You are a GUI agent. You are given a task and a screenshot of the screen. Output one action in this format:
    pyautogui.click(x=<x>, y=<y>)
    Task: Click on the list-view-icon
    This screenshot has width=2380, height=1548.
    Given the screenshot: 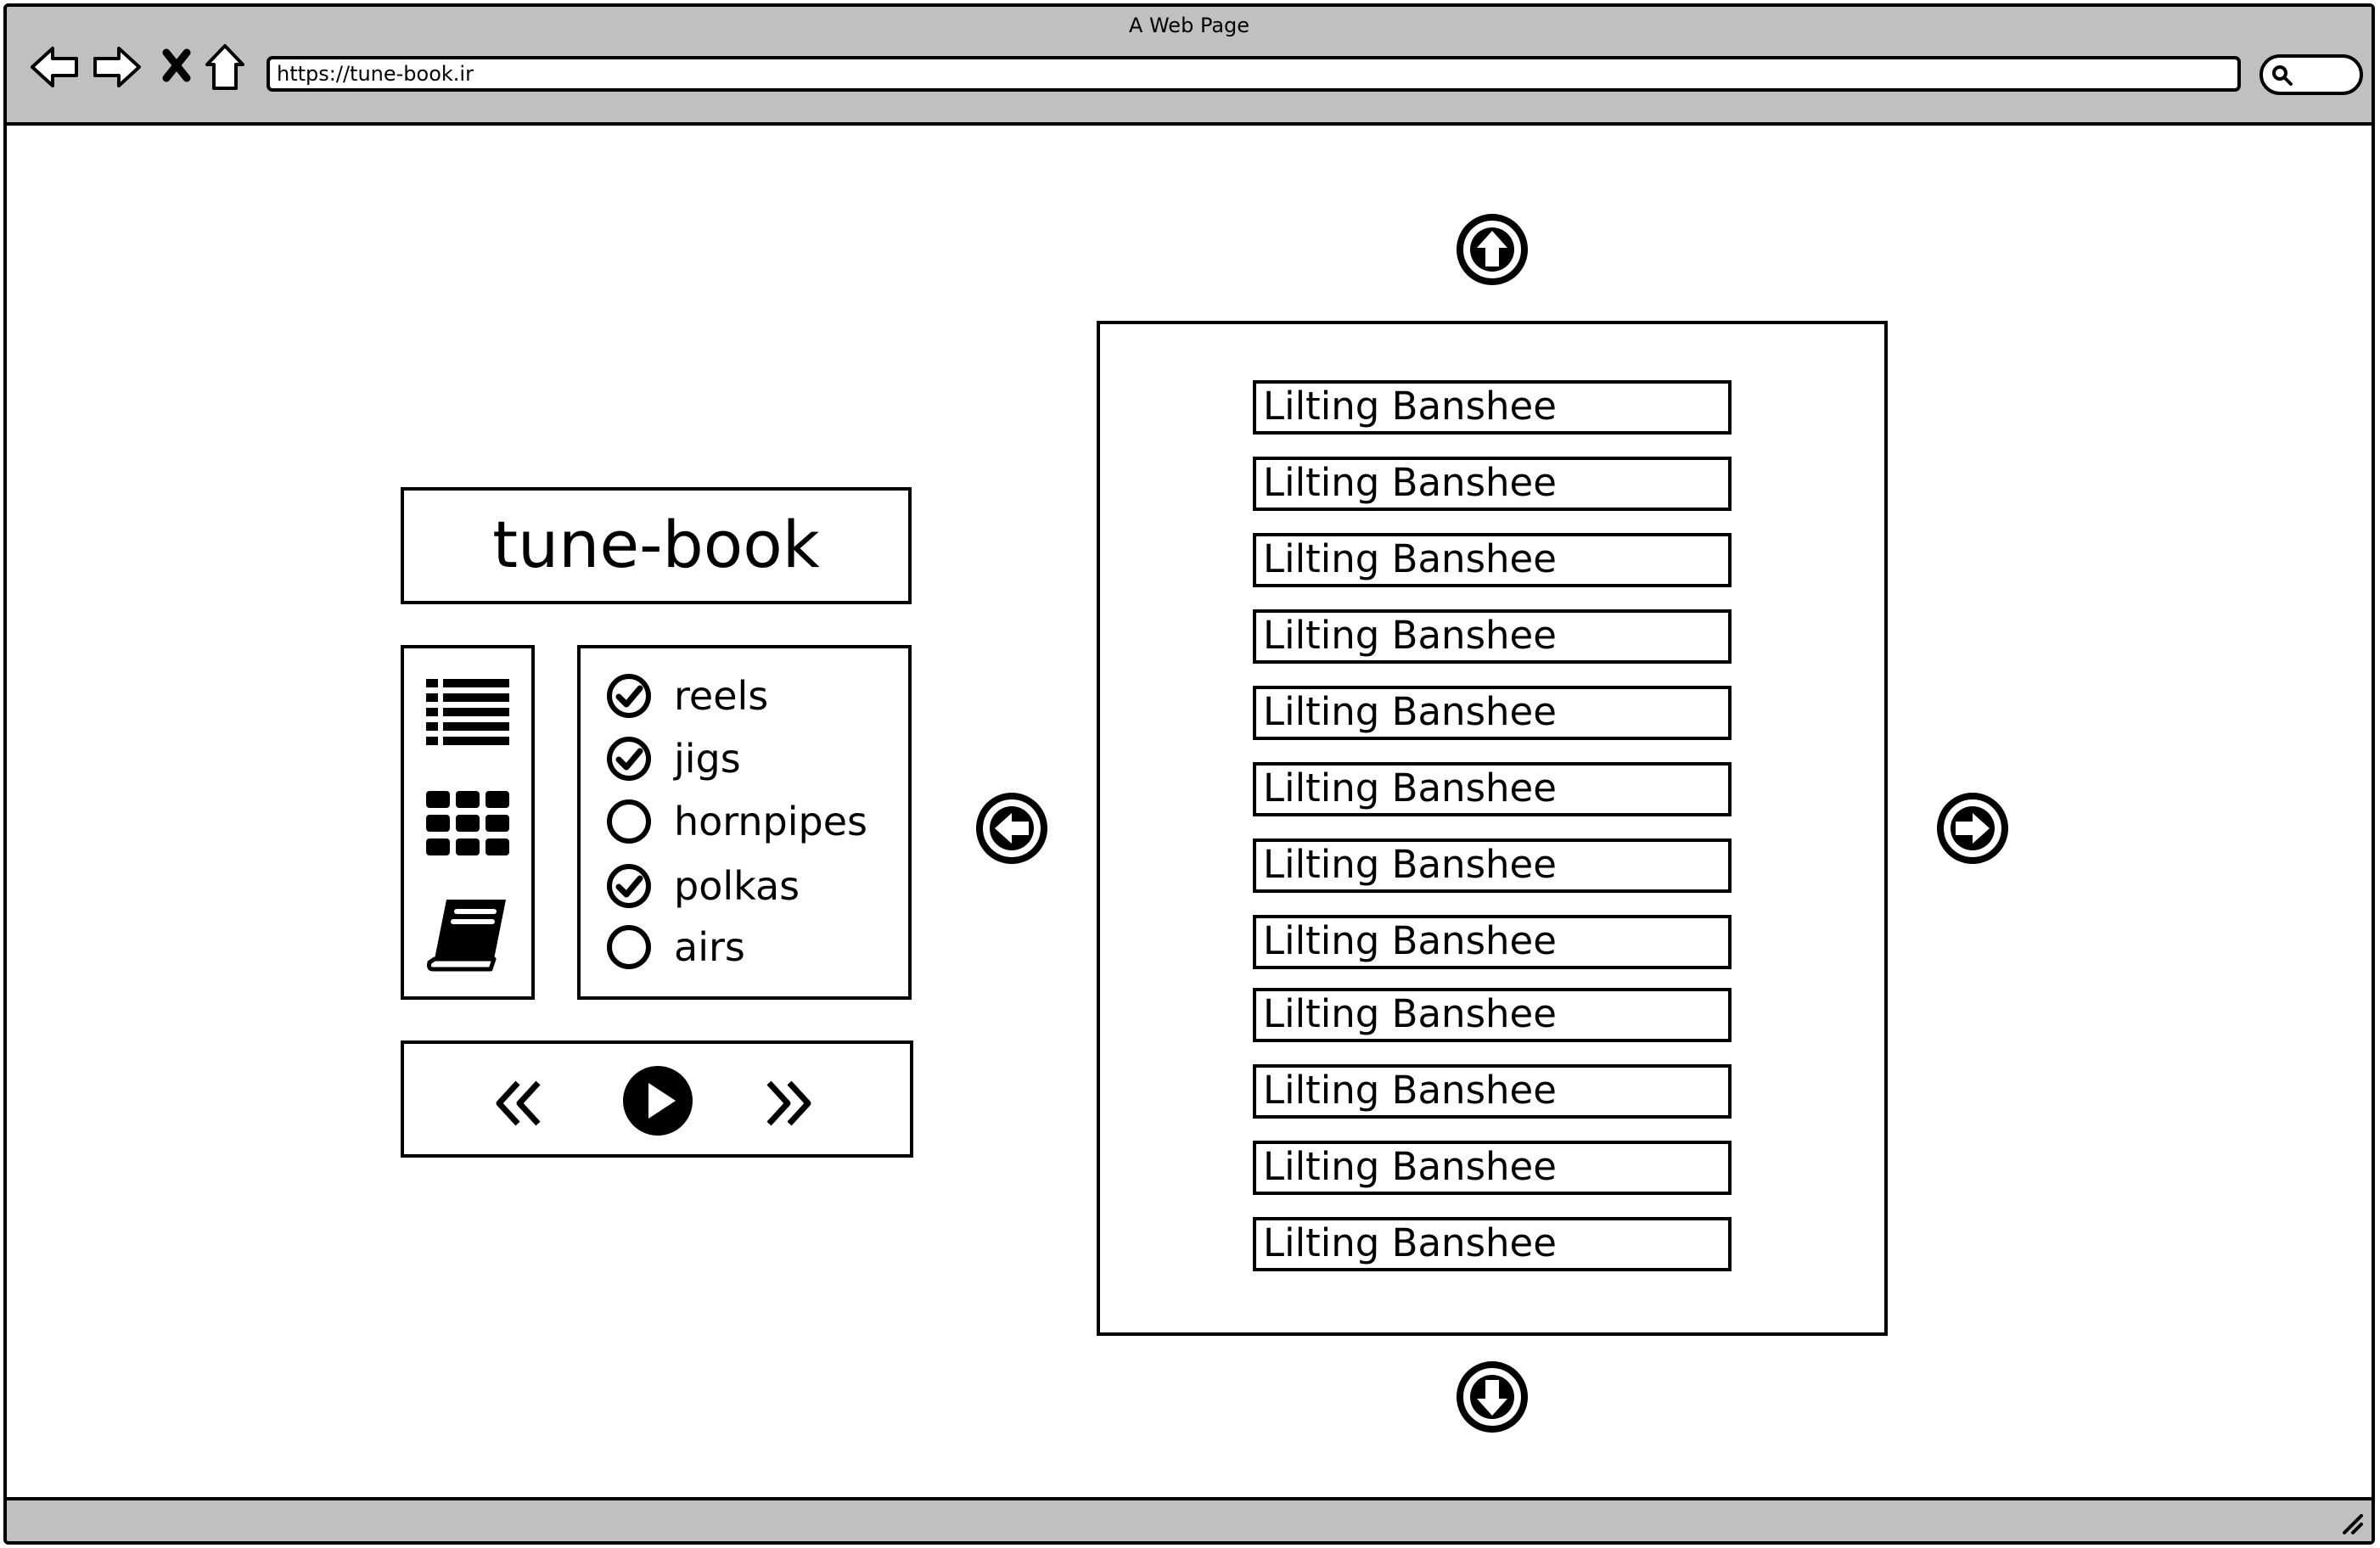 What is the action you would take?
    pyautogui.click(x=468, y=713)
    